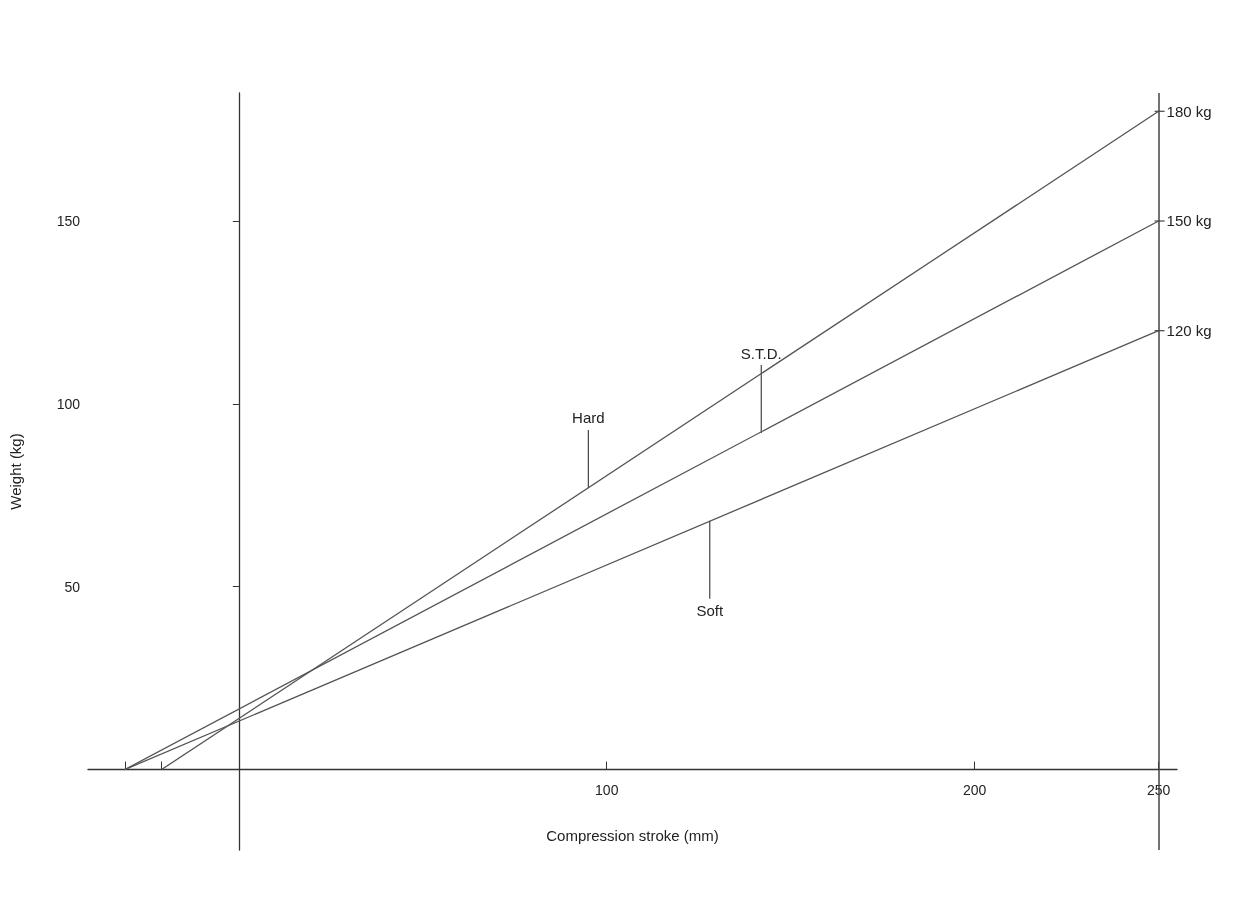 The height and width of the screenshot is (901, 1241). Describe the element at coordinates (1189, 111) in the screenshot. I see `annotation: 180 kg` at that location.